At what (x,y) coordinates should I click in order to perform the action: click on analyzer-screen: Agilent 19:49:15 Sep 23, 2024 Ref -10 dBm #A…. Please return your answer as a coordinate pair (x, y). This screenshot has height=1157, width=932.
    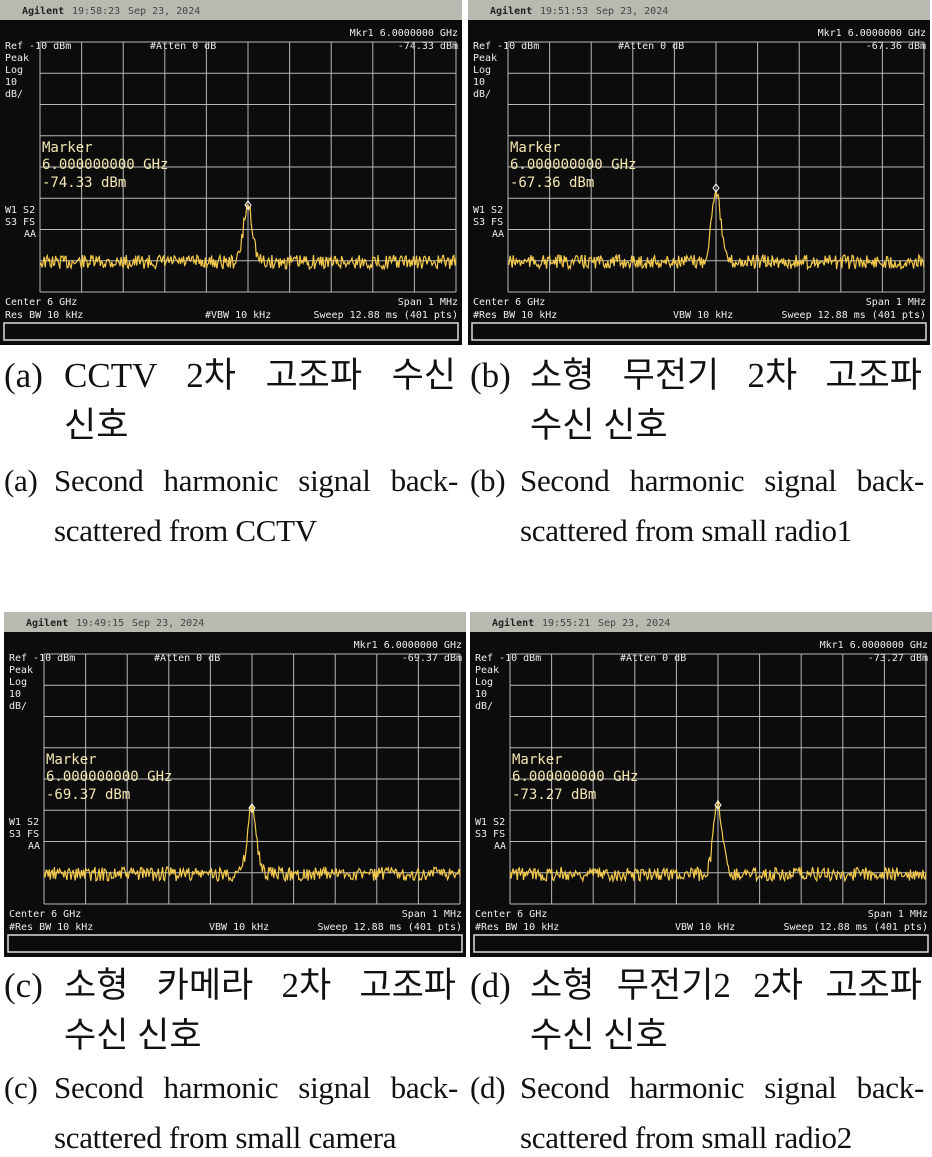
    Looking at the image, I should click on (235, 784).